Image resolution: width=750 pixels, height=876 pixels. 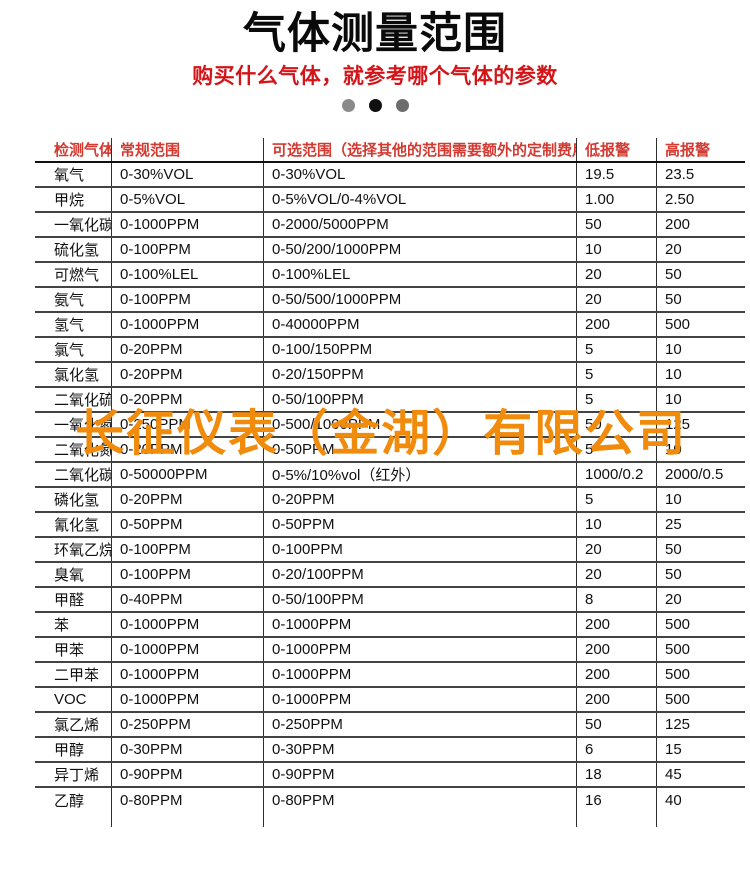 I want to click on cell-gas-name: 异丁烯, so click(x=73, y=774).